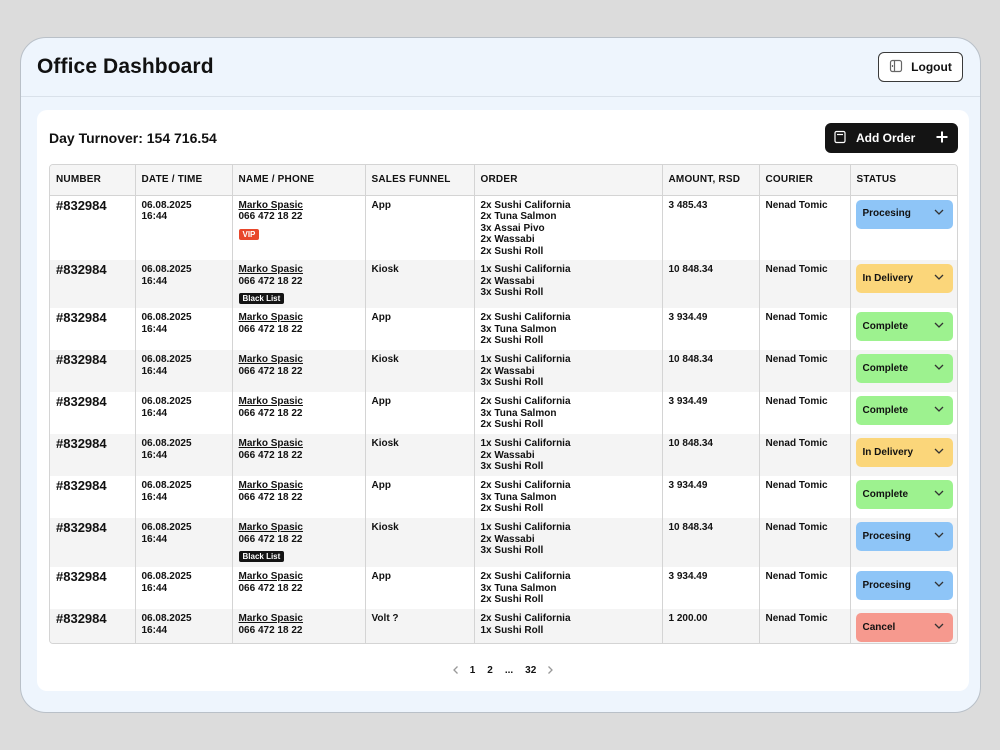 This screenshot has width=1000, height=750. I want to click on status-label: Cancel, so click(879, 627).